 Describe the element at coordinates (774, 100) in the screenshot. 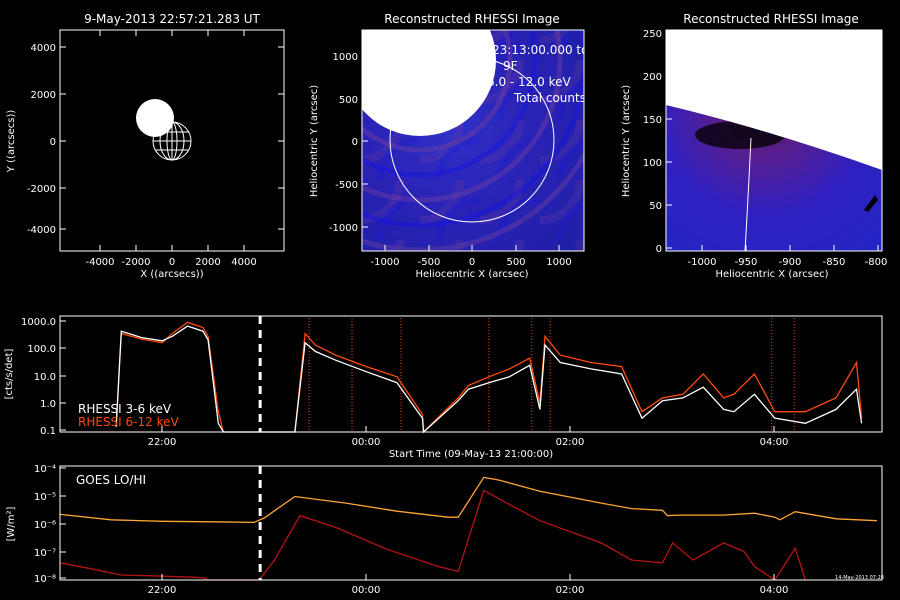

I see `occulter-edge` at that location.